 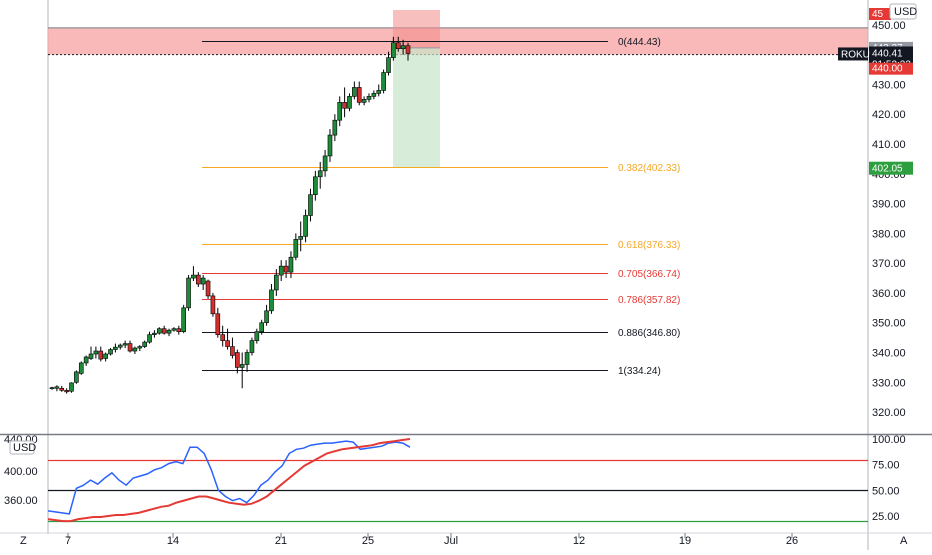 I want to click on stoch-tick-1: 75.00, so click(x=886, y=466).